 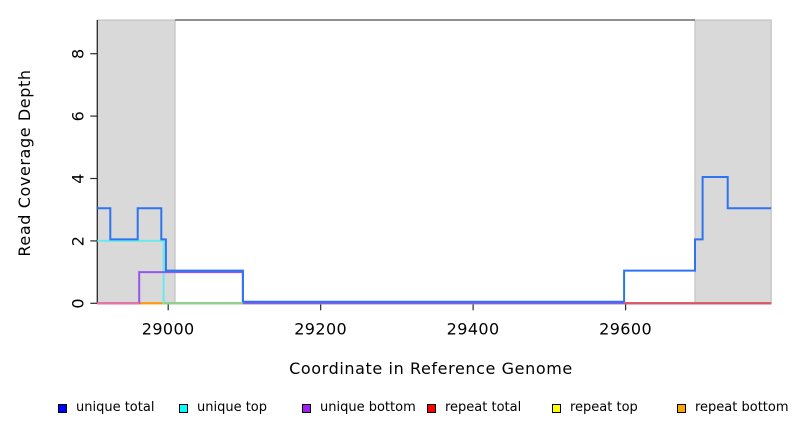 I want to click on x-tick-label: 29200, so click(x=320, y=328).